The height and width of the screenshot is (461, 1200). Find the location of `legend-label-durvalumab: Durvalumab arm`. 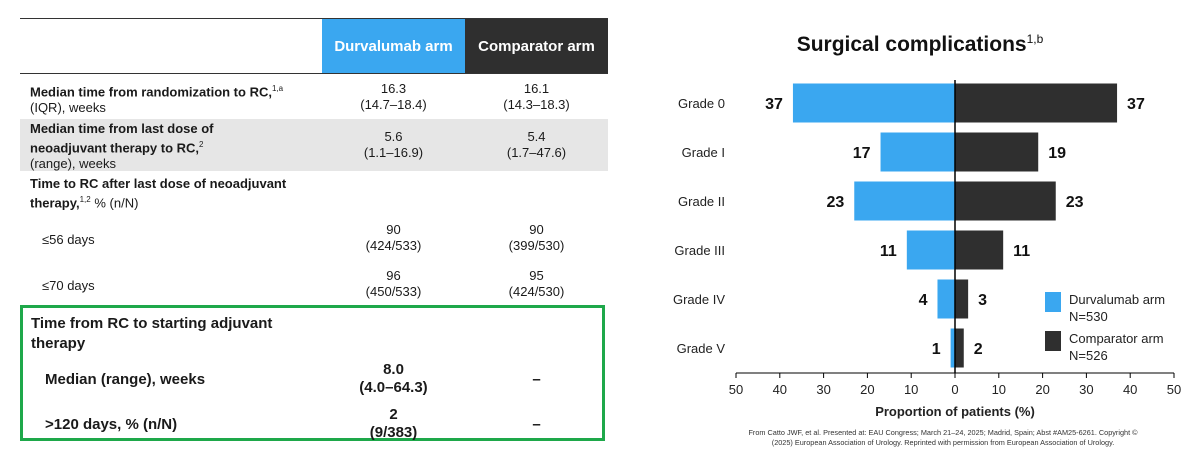

legend-label-durvalumab: Durvalumab arm is located at coordinates (1117, 299).